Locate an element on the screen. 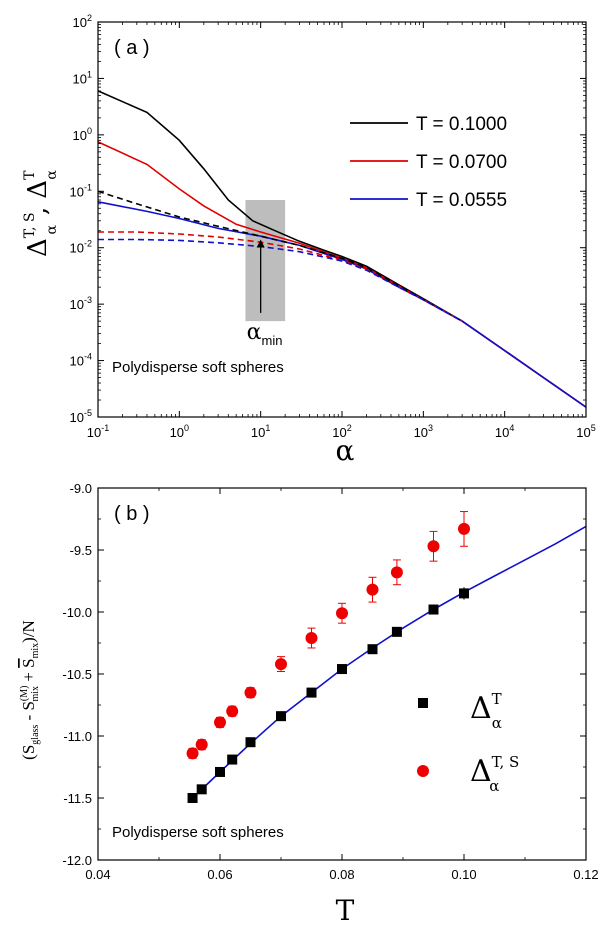 The image size is (610, 927). x-tick-label: 0.04 is located at coordinates (97, 874).